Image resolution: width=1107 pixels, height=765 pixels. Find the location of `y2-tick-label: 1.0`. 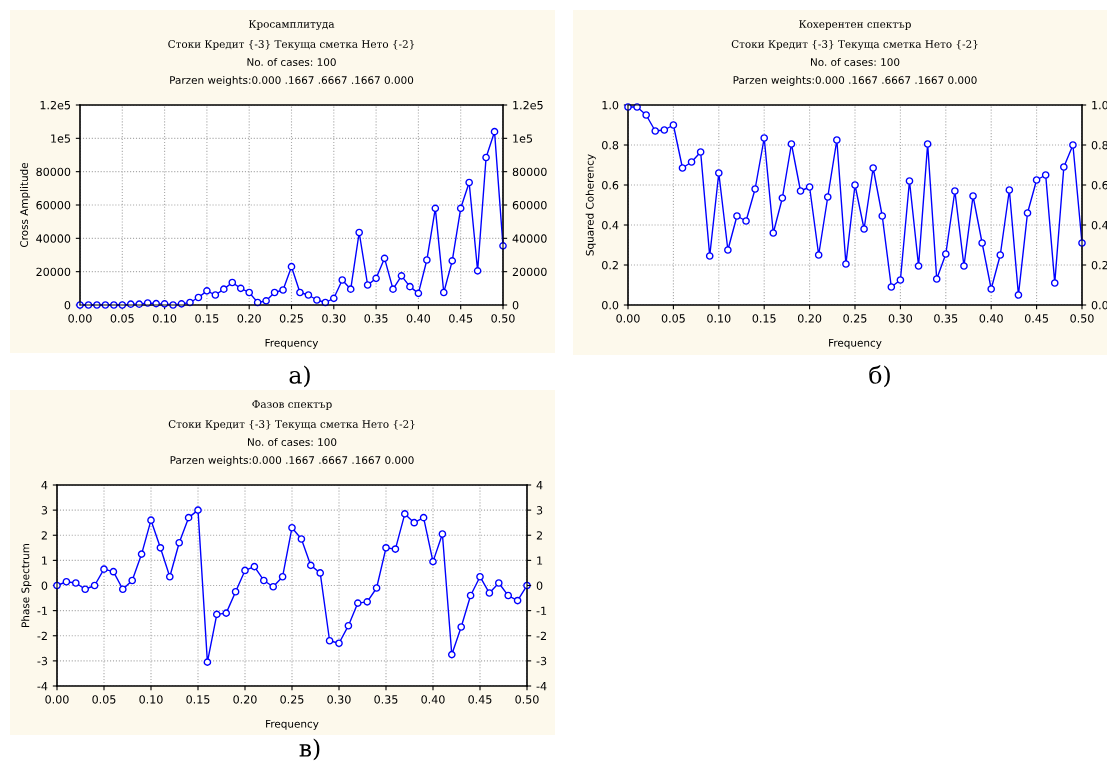

y2-tick-label: 1.0 is located at coordinates (1099, 105).